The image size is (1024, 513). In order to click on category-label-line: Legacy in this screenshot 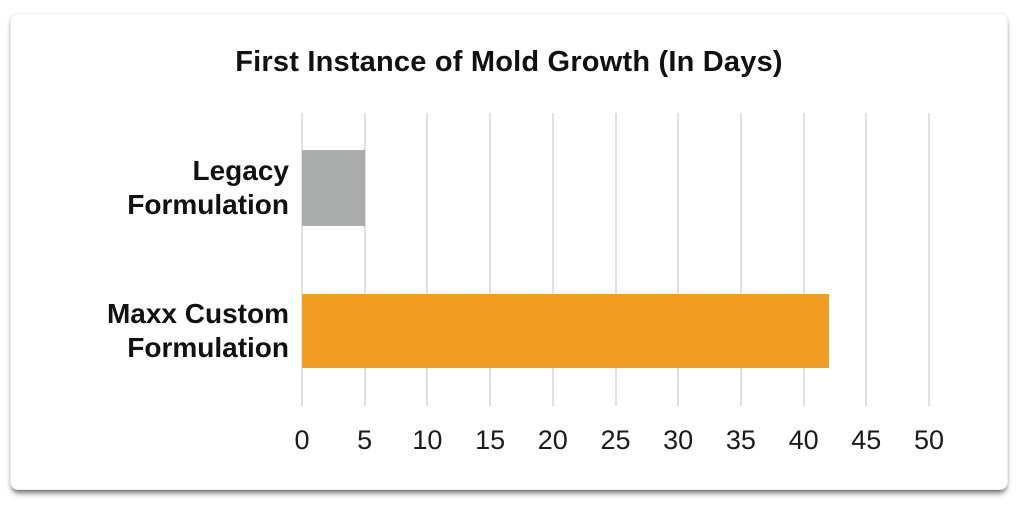, I will do `click(241, 170)`.